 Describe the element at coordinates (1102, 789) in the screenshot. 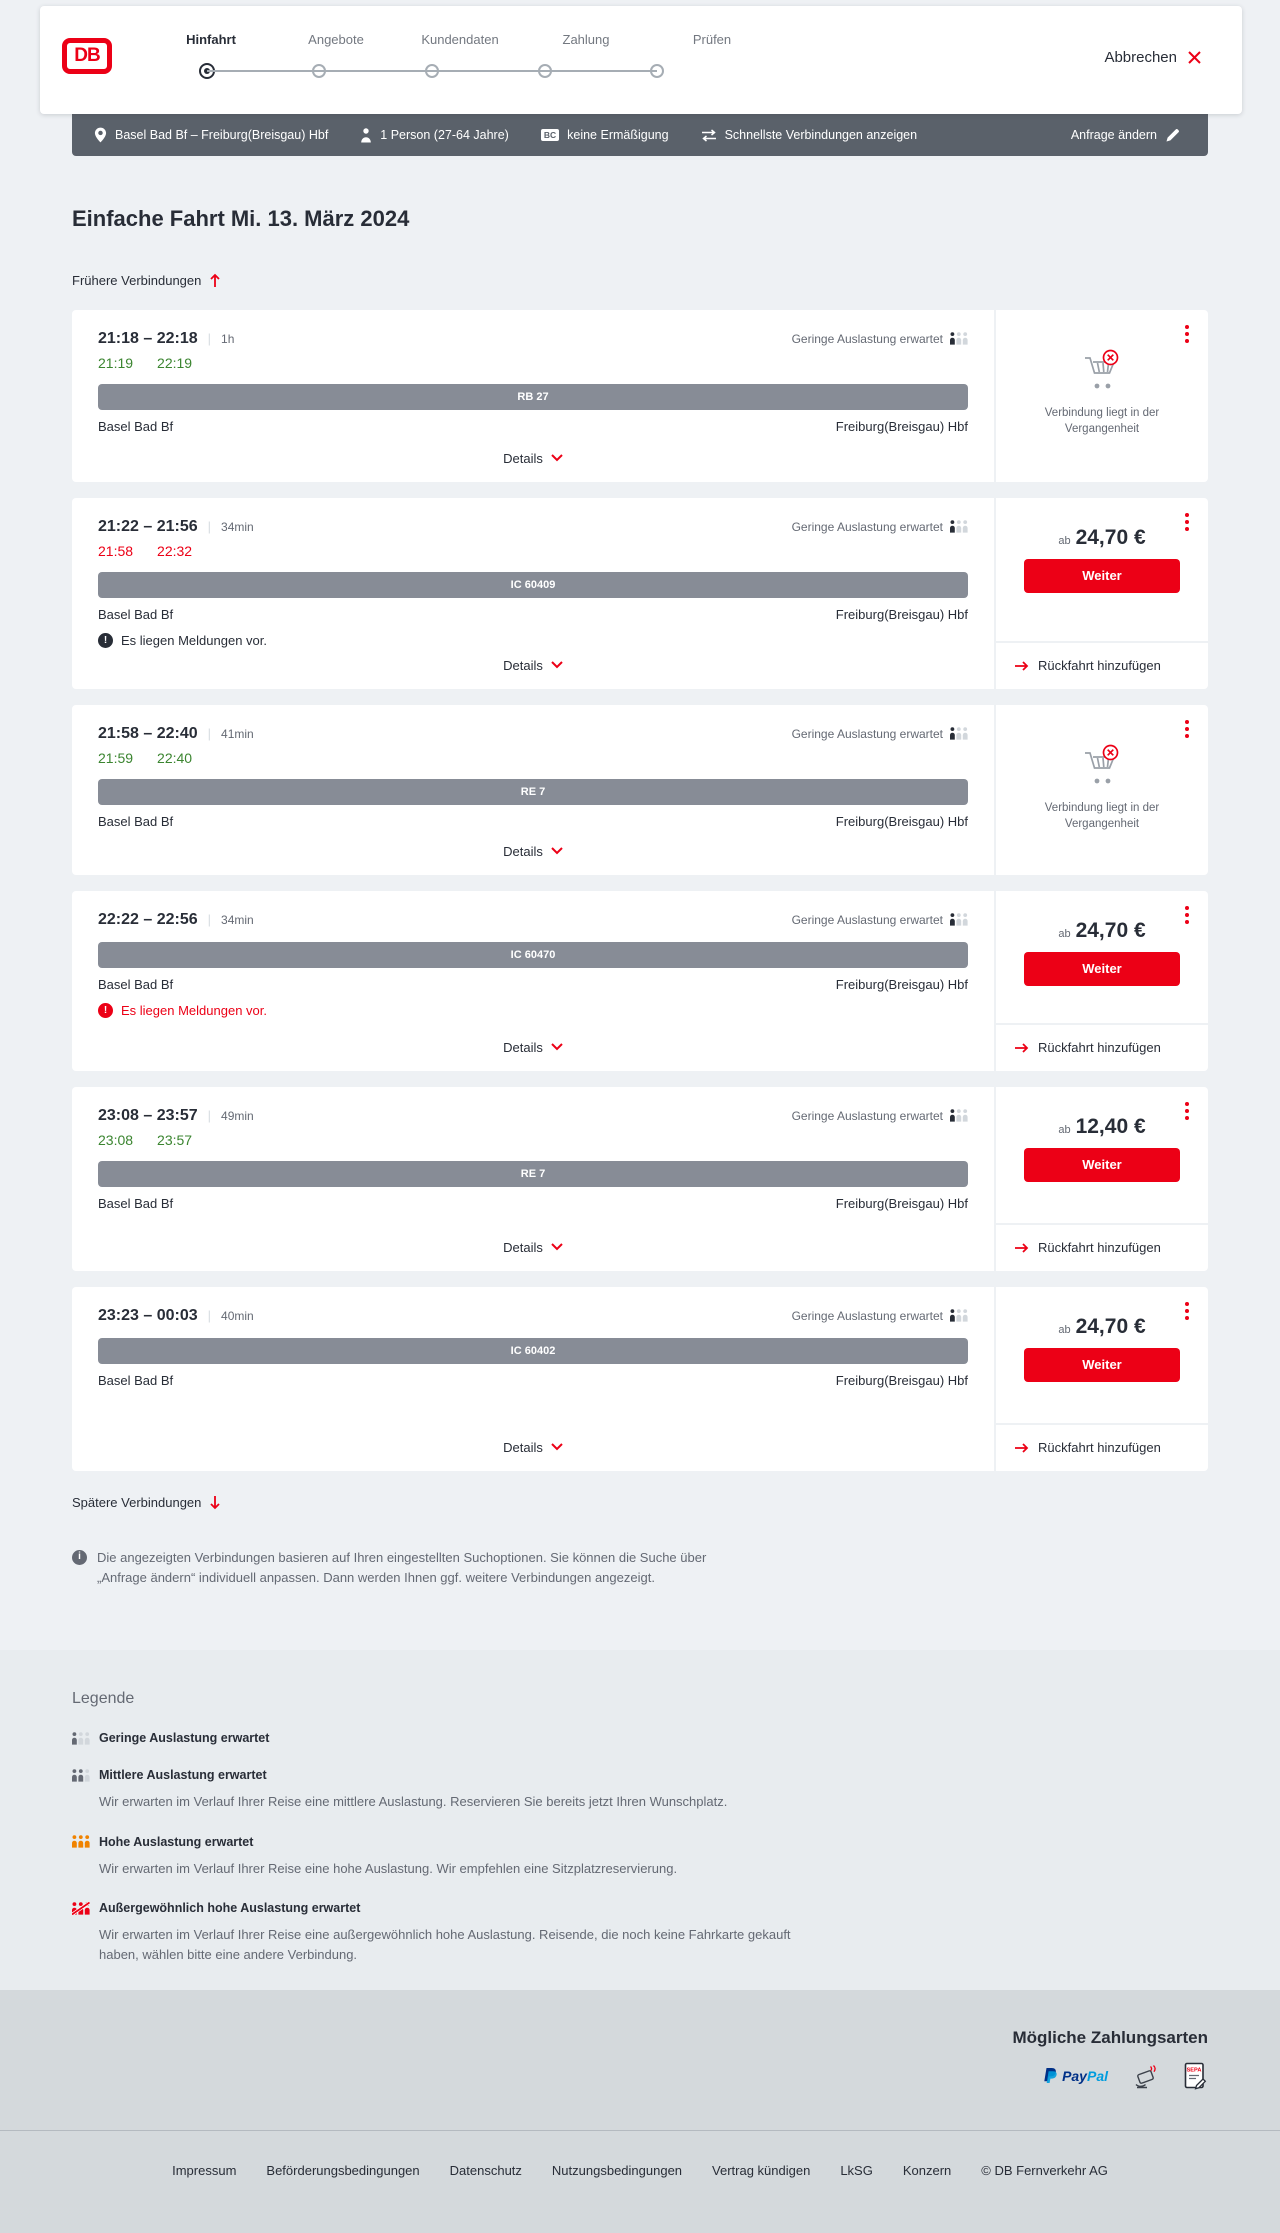

I see `past-connection-panel: Verbindung liegt in der Vergangenheit` at that location.